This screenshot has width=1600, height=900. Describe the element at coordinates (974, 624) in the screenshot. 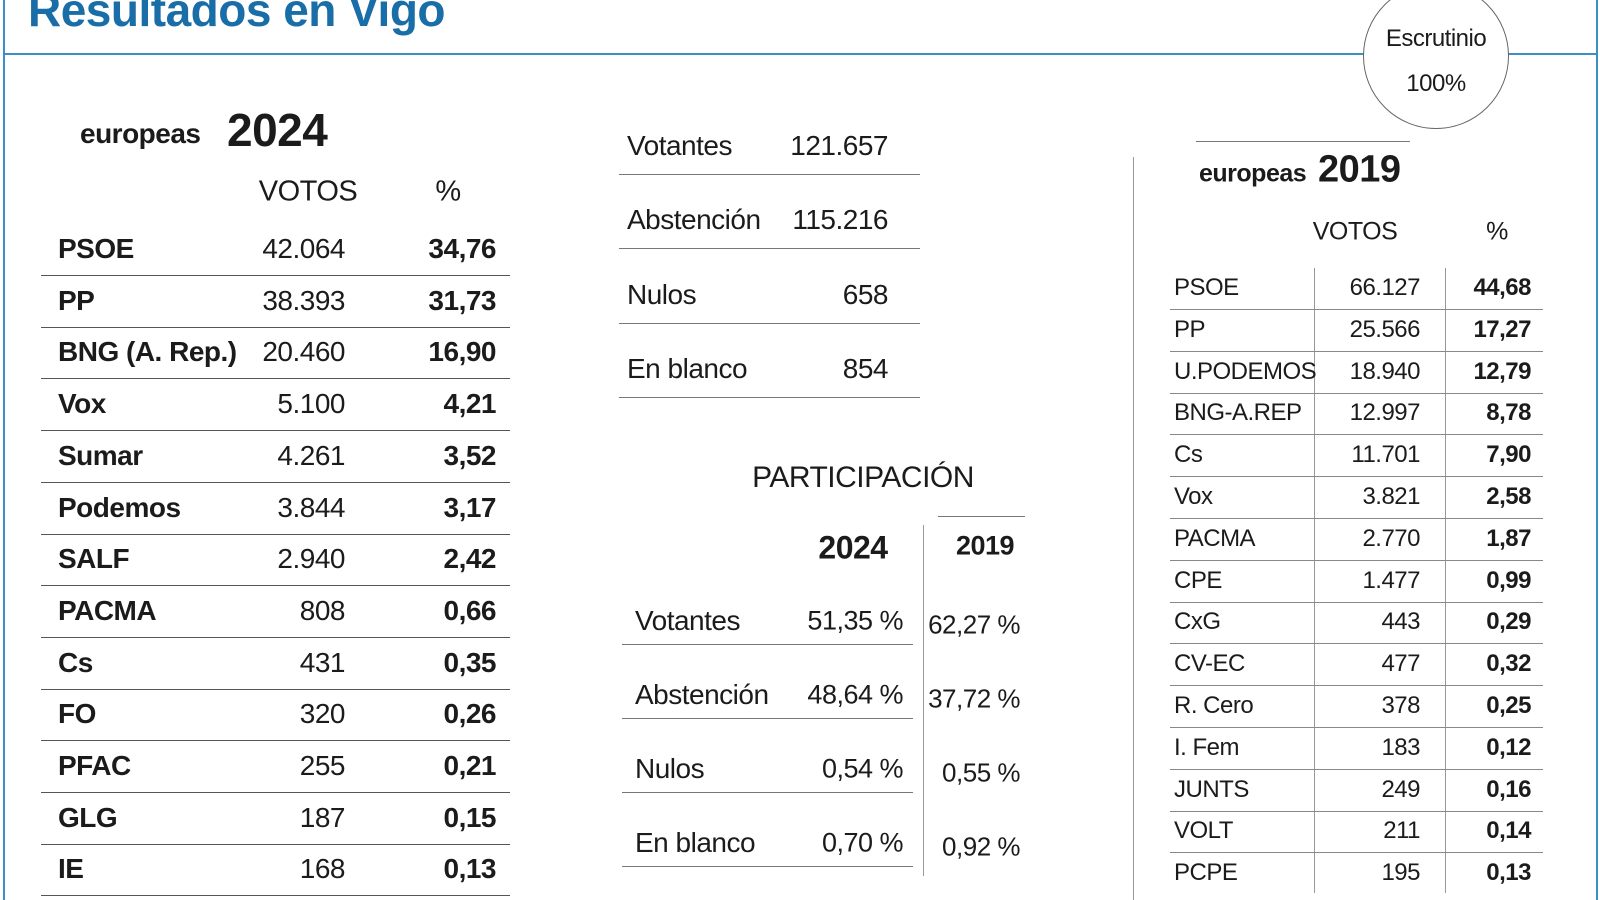

I see `participation-2019: 62,27 %` at that location.